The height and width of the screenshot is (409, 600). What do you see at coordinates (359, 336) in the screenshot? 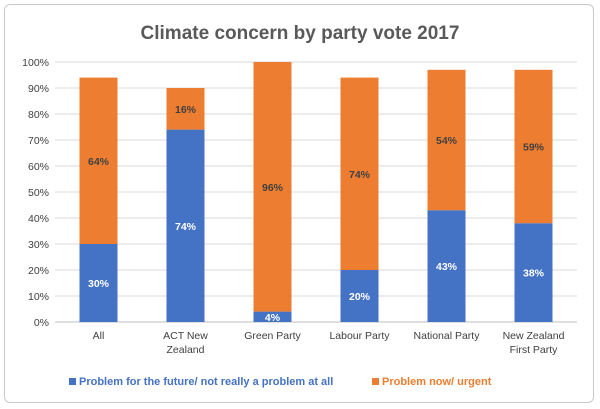
I see `x-tick-label: Labour Party` at bounding box center [359, 336].